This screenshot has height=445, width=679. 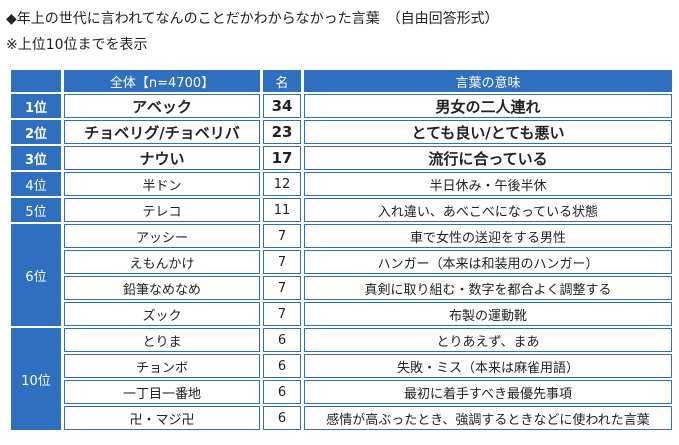 I want to click on table-row: 卍・マジ卍 6 感情が高ぶったとき、強調するときなどに使われた言葉, so click(x=341, y=418).